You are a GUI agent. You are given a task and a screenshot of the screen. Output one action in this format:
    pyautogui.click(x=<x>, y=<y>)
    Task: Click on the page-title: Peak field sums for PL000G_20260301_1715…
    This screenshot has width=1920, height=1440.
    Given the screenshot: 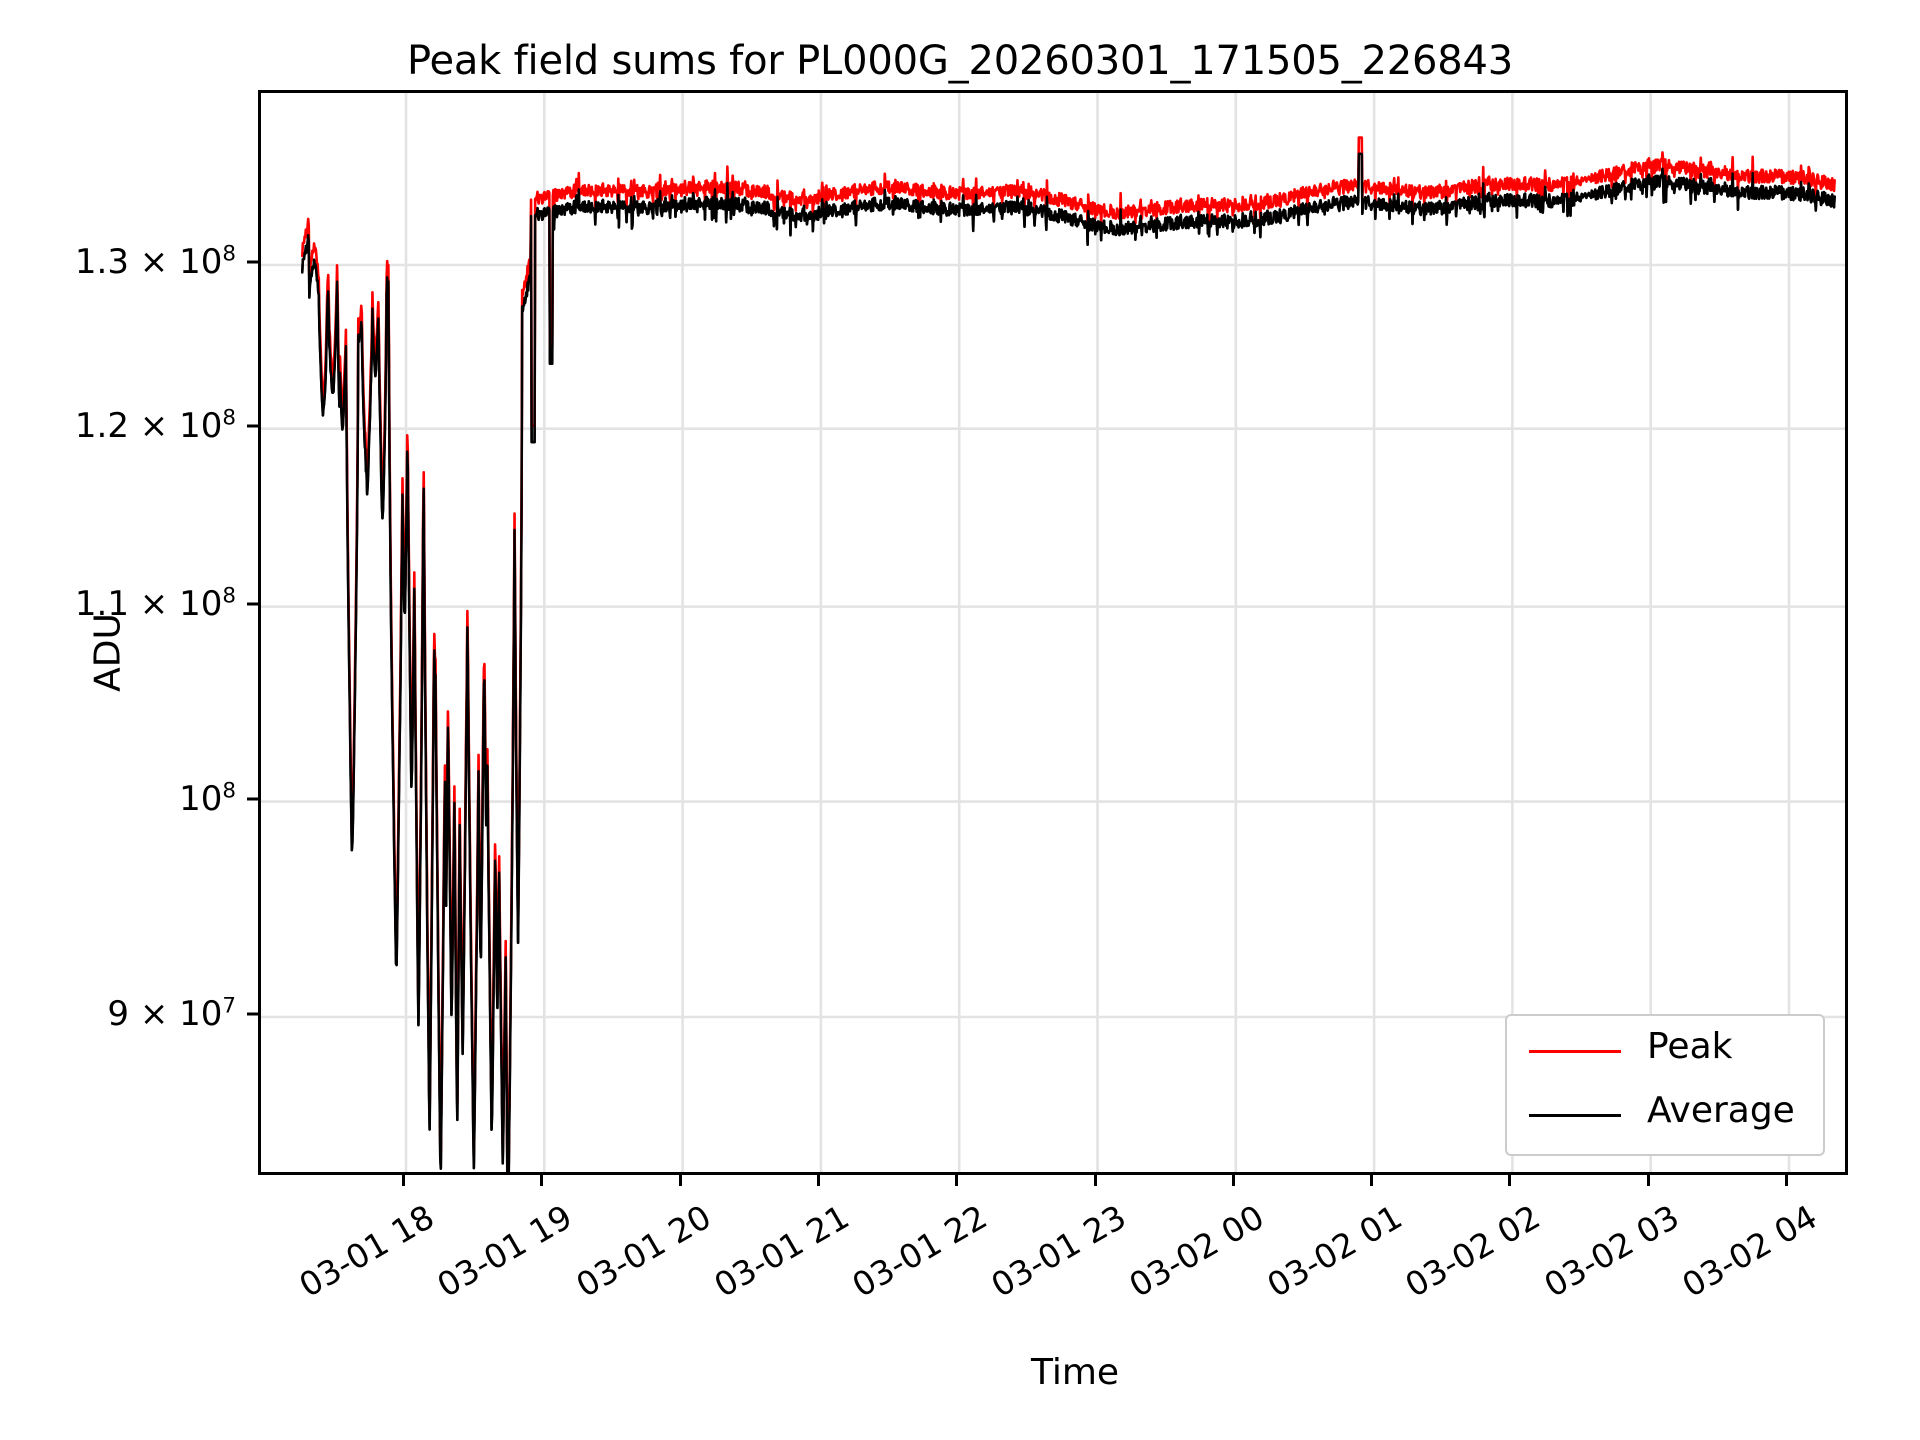 What is the action you would take?
    pyautogui.click(x=960, y=61)
    